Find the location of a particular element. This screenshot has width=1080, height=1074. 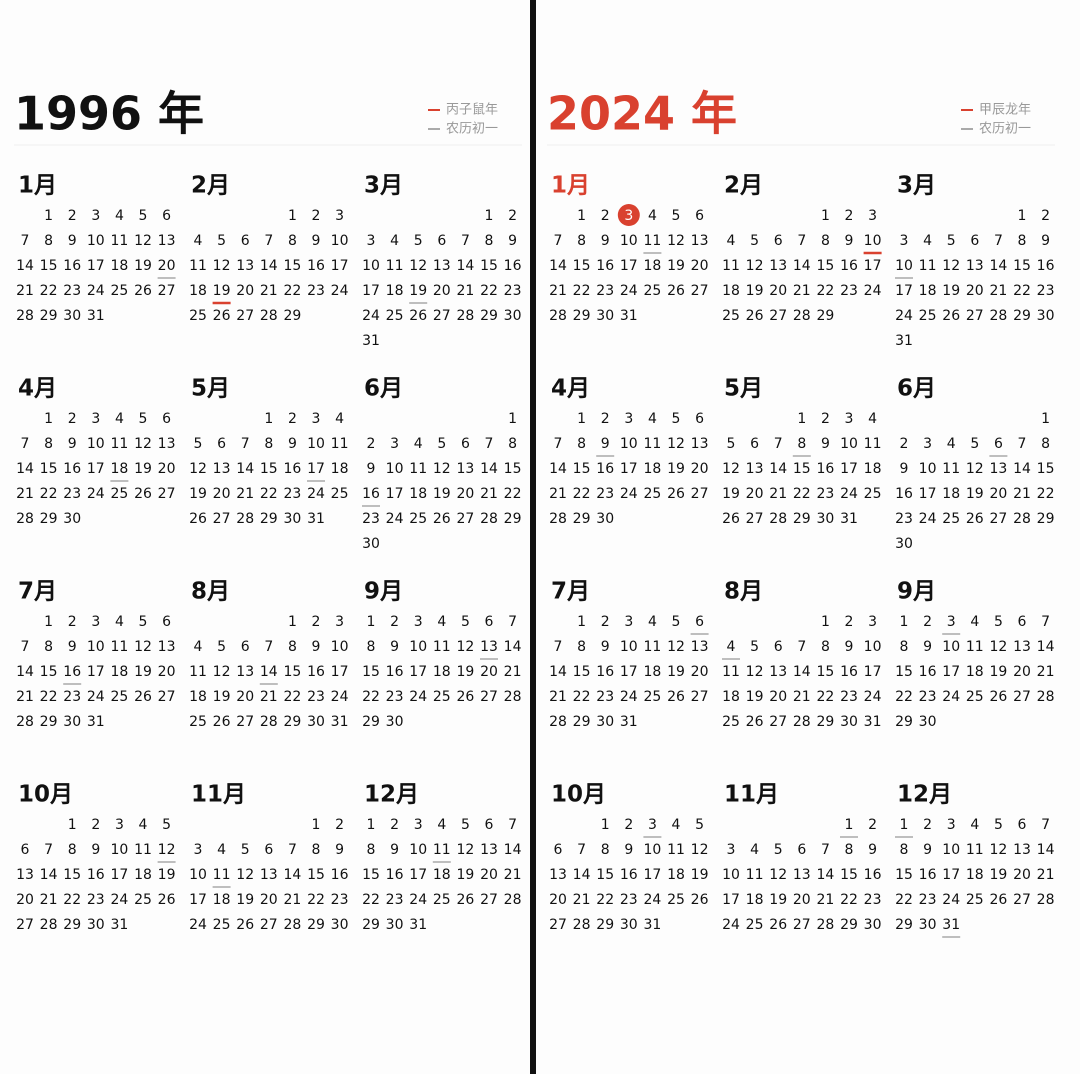

month-name: 1月 is located at coordinates (570, 186).